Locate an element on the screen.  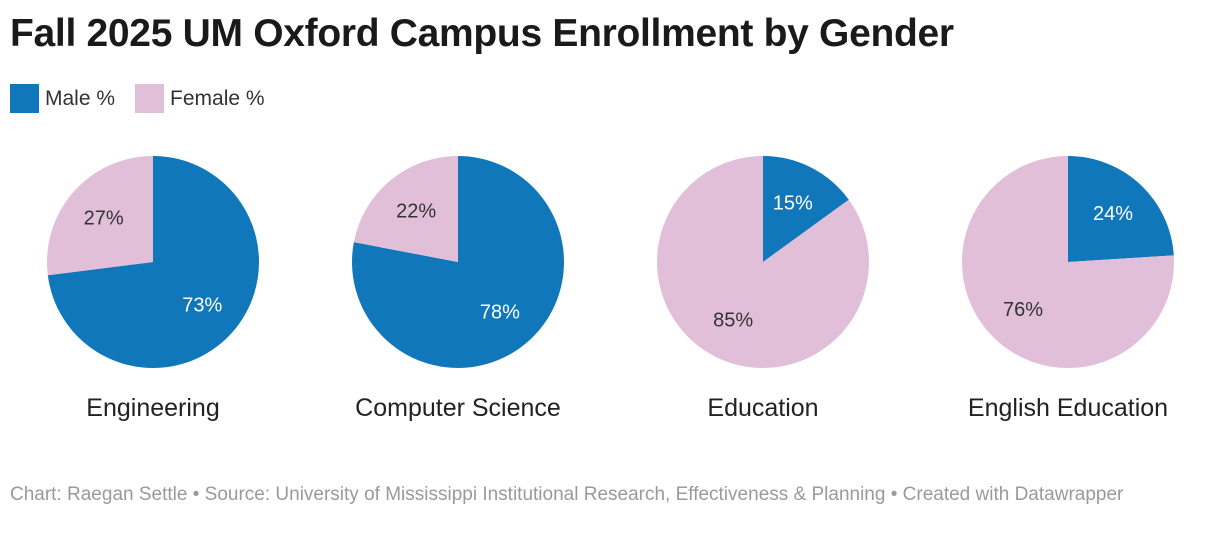
pie-education: 15% 85% Education is located at coordinates (763, 289).